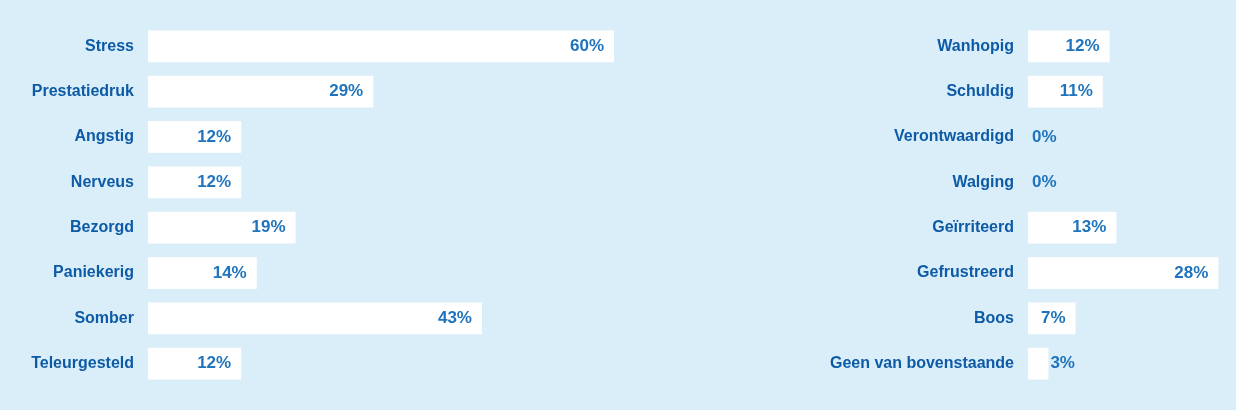 This screenshot has width=1236, height=410. I want to click on data-label: 14%, so click(229, 272).